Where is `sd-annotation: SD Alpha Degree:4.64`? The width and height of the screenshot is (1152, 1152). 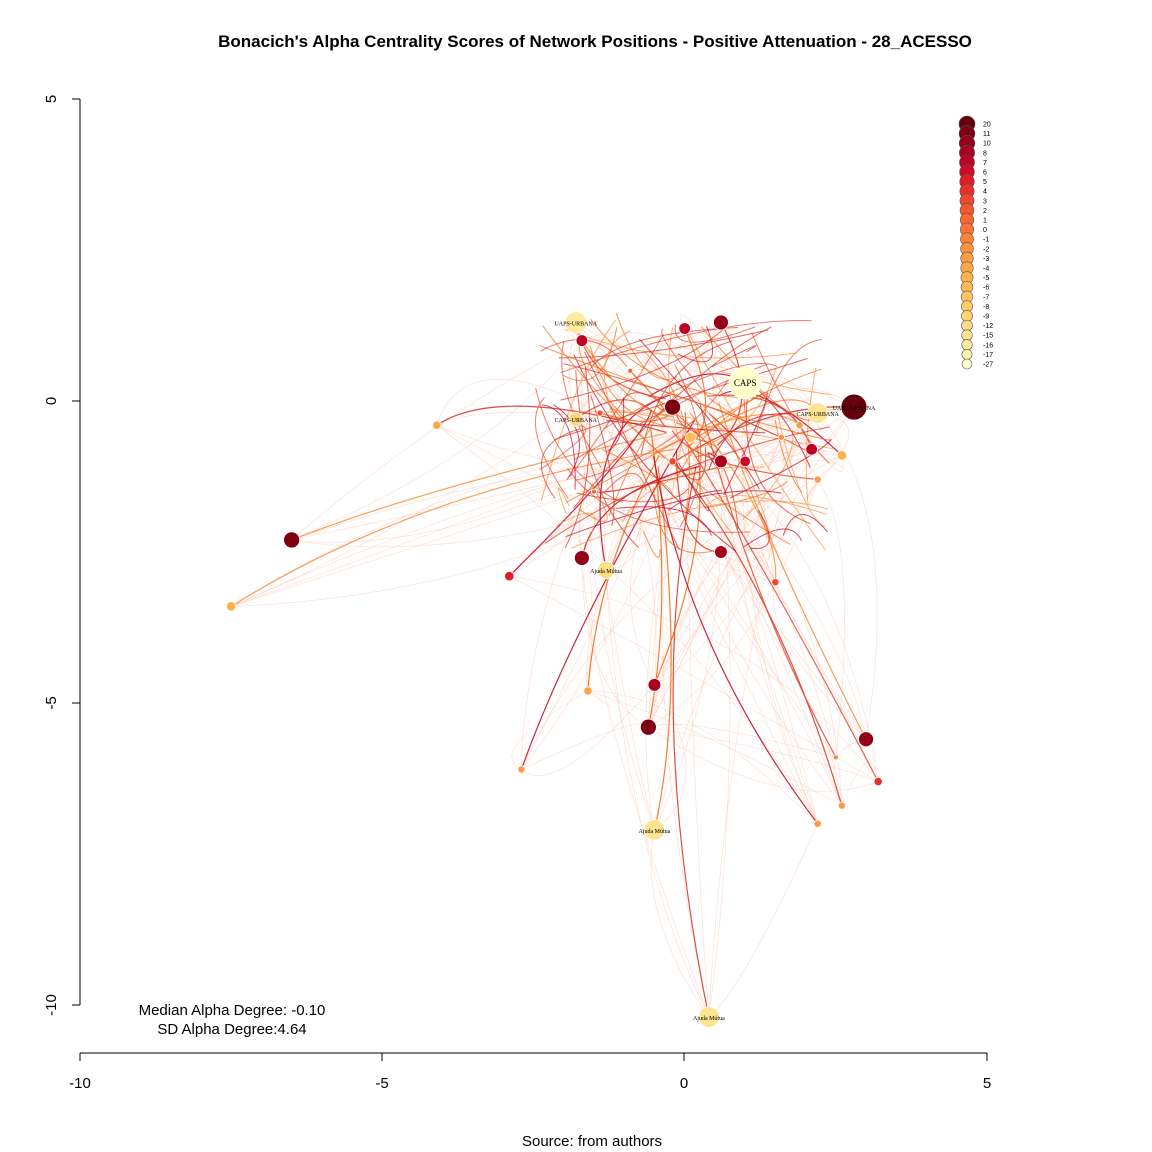 sd-annotation: SD Alpha Degree:4.64 is located at coordinates (231, 1029).